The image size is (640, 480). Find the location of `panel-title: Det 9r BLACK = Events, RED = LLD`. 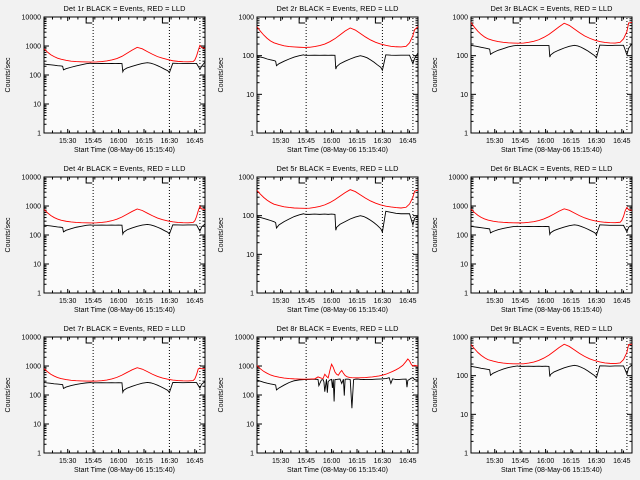

panel-title: Det 9r BLACK = Events, RED = LLD is located at coordinates (551, 328).